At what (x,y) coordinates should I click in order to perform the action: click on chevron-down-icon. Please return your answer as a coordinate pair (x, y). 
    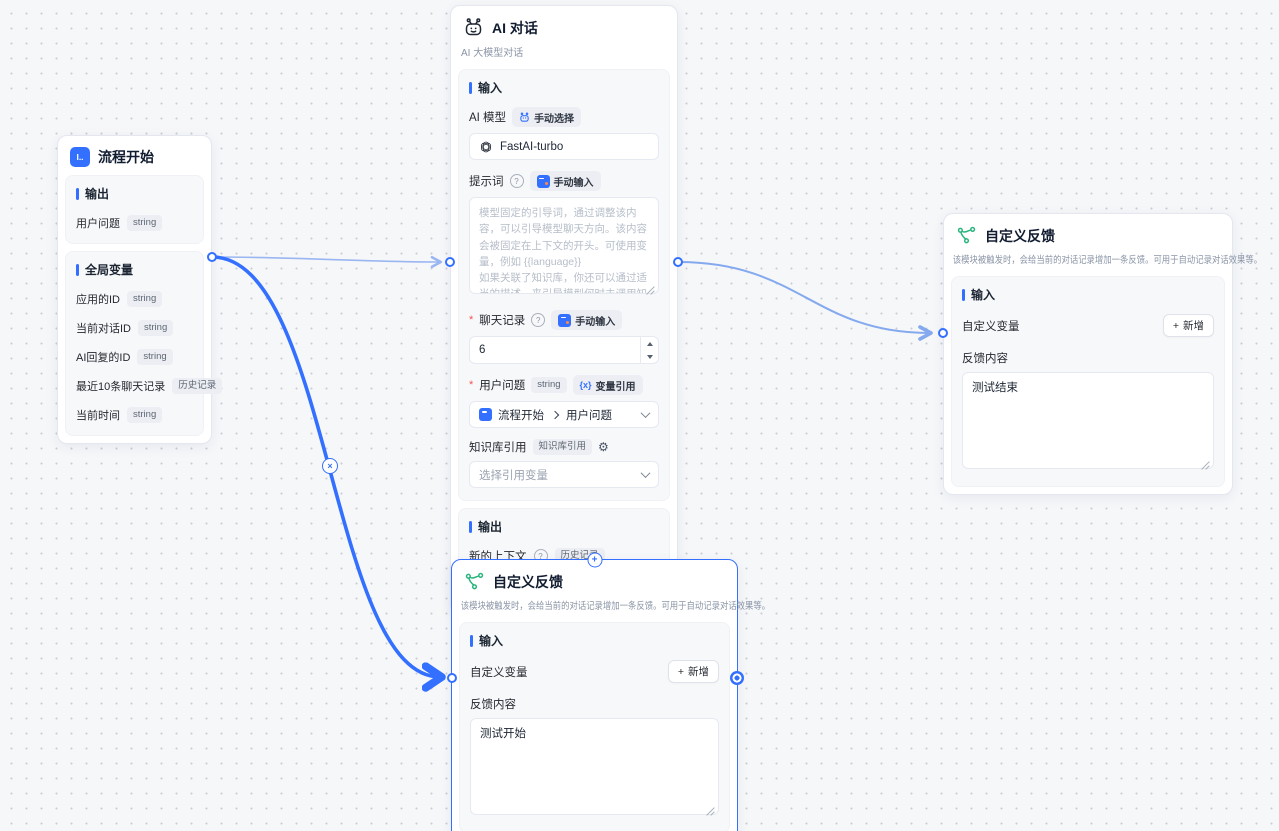
    Looking at the image, I should click on (645, 473).